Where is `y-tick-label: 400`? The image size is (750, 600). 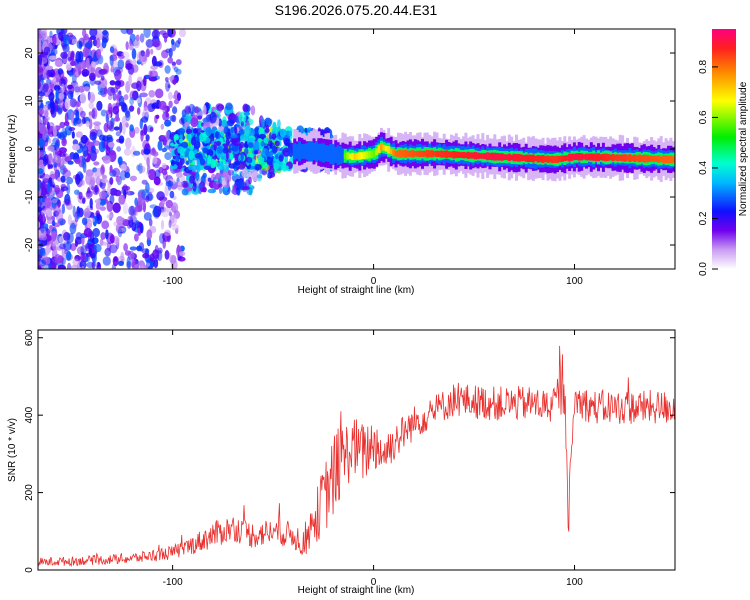
y-tick-label: 400 is located at coordinates (29, 414).